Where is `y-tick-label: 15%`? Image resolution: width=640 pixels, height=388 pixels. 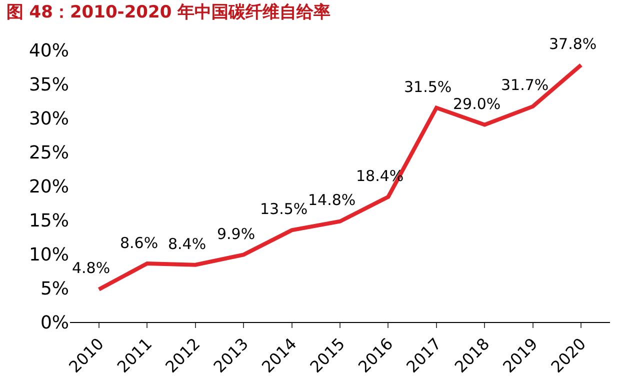
y-tick-label: 15% is located at coordinates (48, 221).